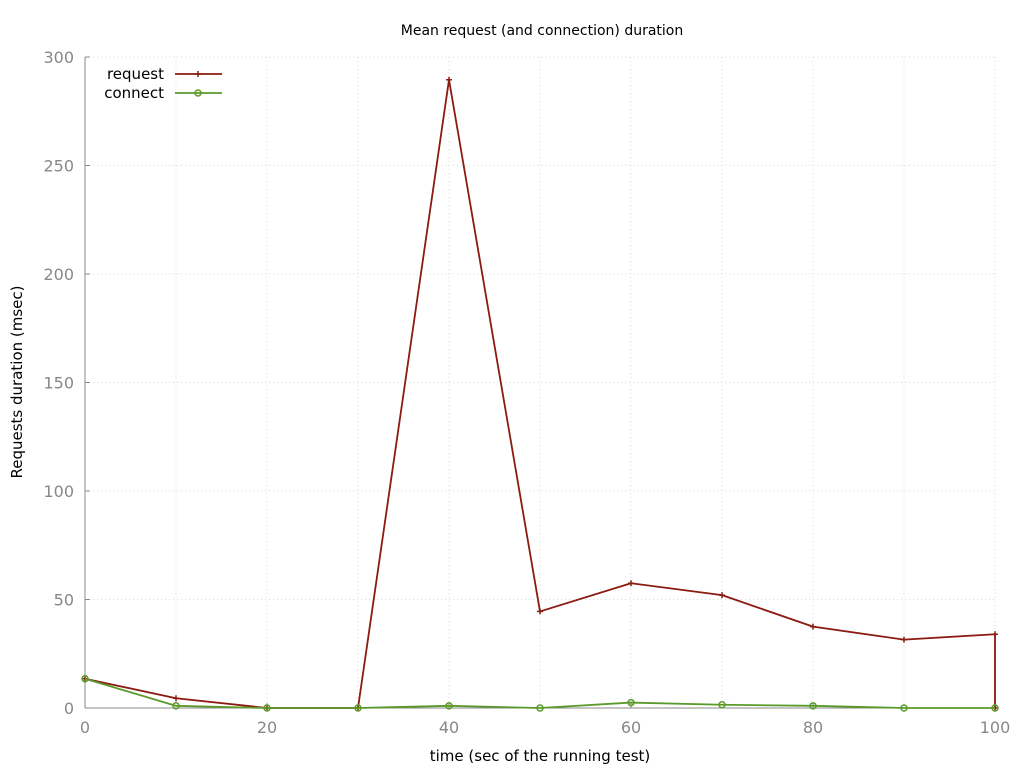  I want to click on series-line-connect, so click(539, 693).